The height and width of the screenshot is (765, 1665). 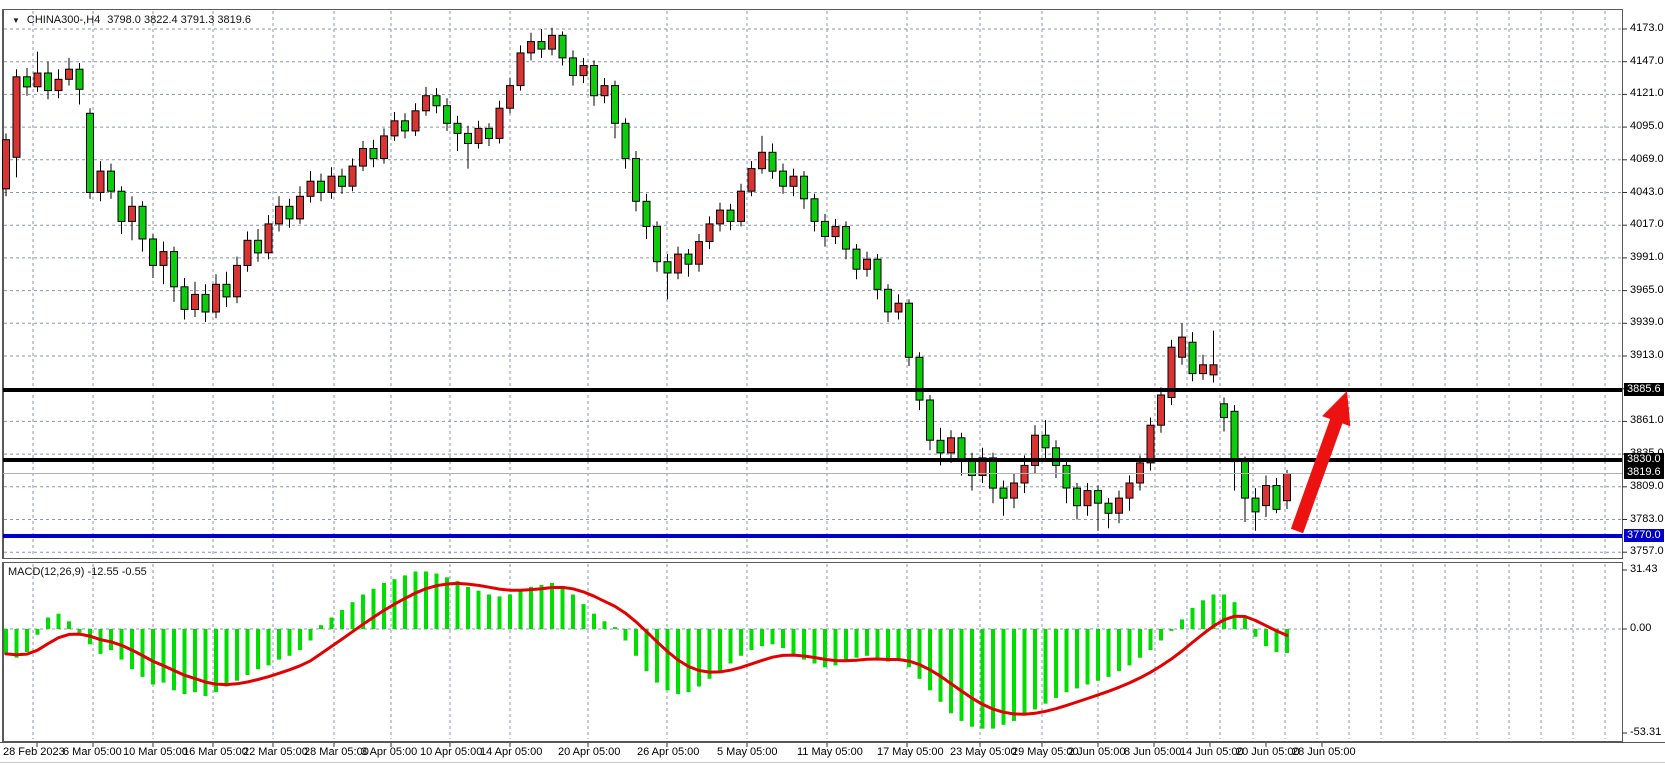 I want to click on price-tick-label: 4069.0, so click(x=1647, y=159).